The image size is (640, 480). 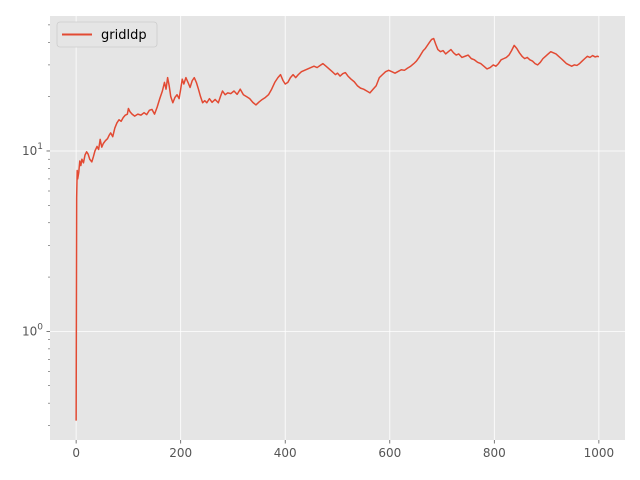 What do you see at coordinates (599, 453) in the screenshot?
I see `x-tick-label: 1000` at bounding box center [599, 453].